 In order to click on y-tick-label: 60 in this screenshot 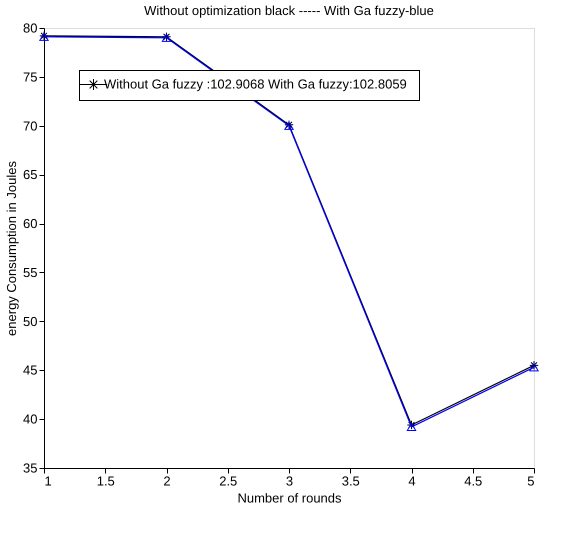, I will do `click(30, 224)`.